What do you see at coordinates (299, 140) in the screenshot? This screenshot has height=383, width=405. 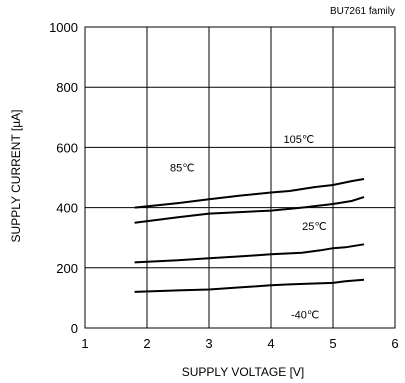 I see `series-label: 105℃` at bounding box center [299, 140].